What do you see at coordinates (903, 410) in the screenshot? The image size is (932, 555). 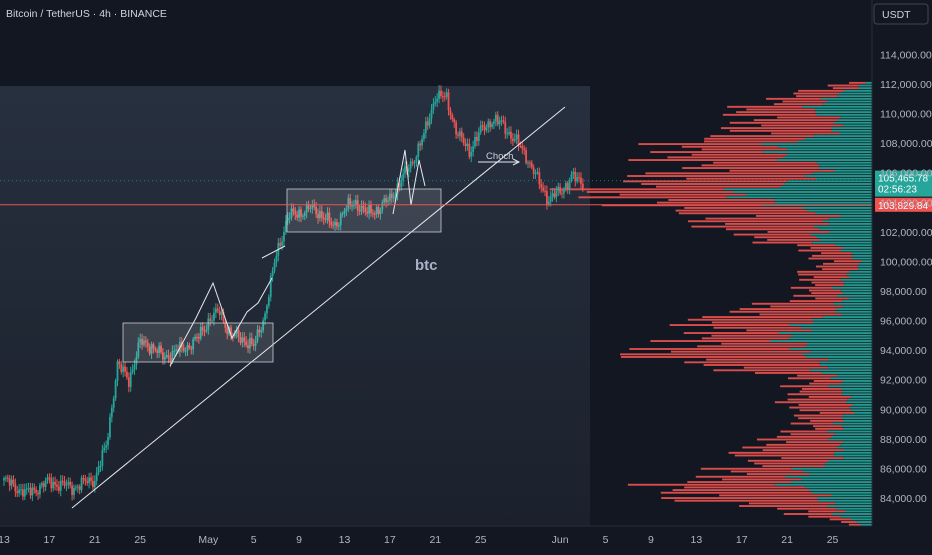 I see `price-tick-label: 90,000.00` at bounding box center [903, 410].